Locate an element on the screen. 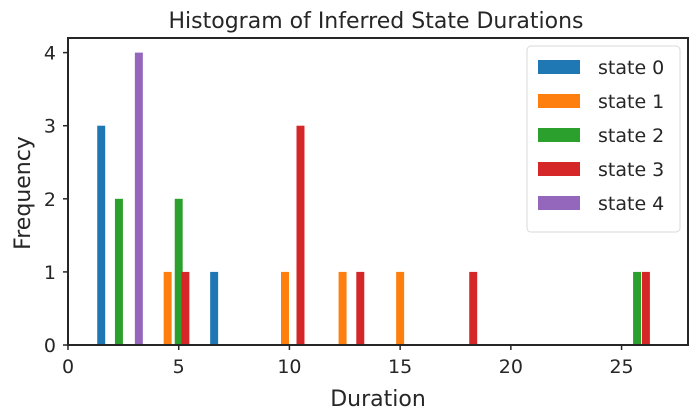  x-tick-label: 5 is located at coordinates (179, 367).